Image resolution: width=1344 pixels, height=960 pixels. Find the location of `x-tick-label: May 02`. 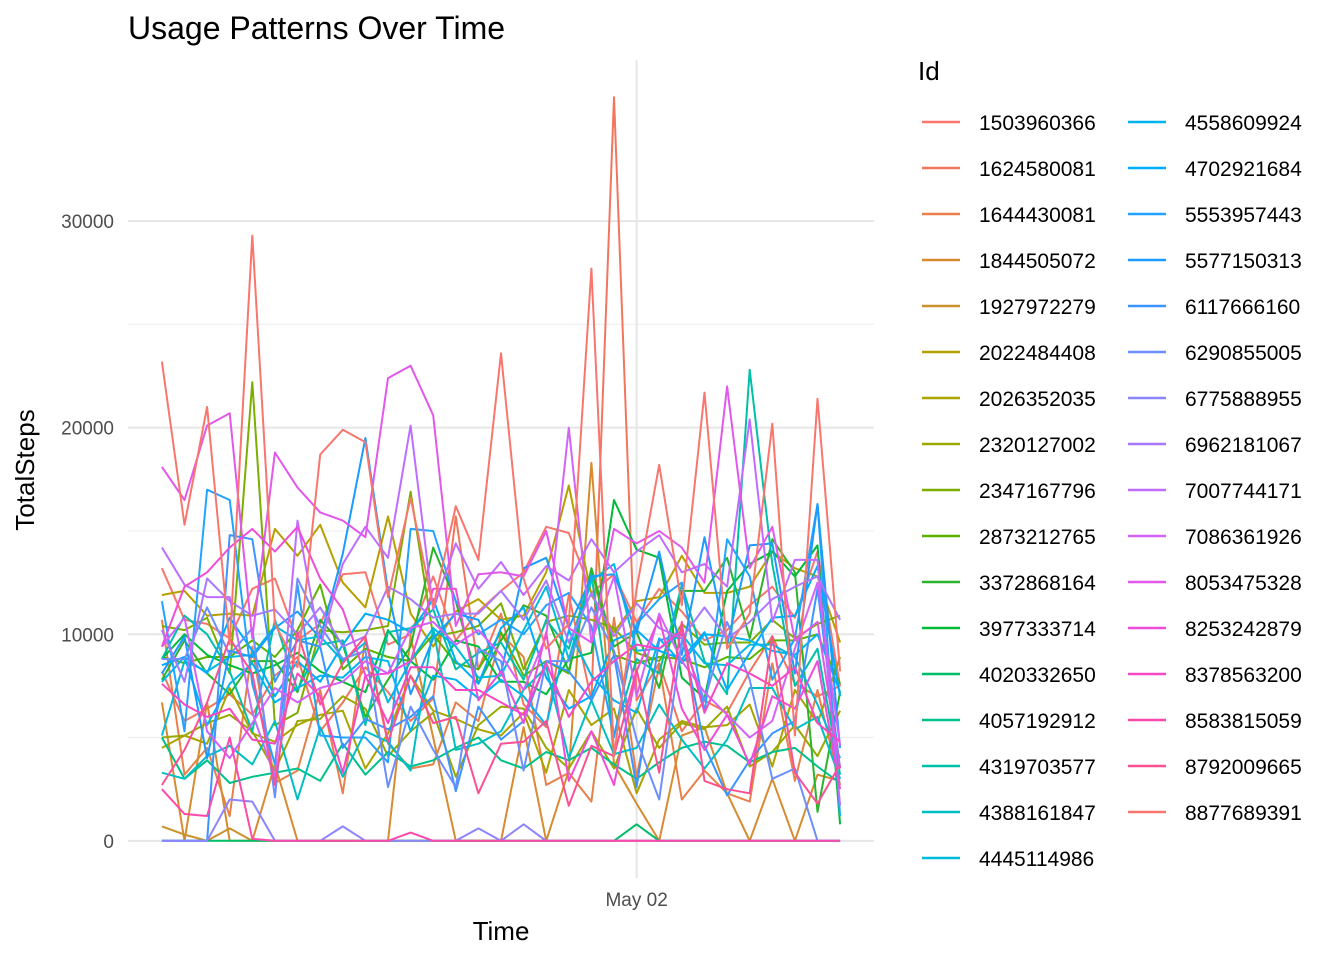

x-tick-label: May 02 is located at coordinates (636, 900).